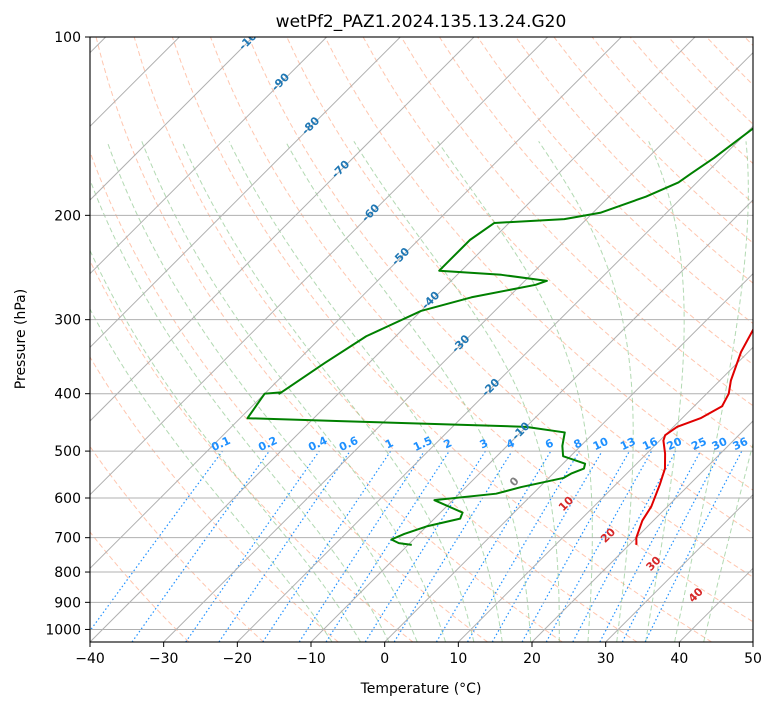 The image size is (775, 713). I want to click on x-tick-label: −10, so click(311, 659).